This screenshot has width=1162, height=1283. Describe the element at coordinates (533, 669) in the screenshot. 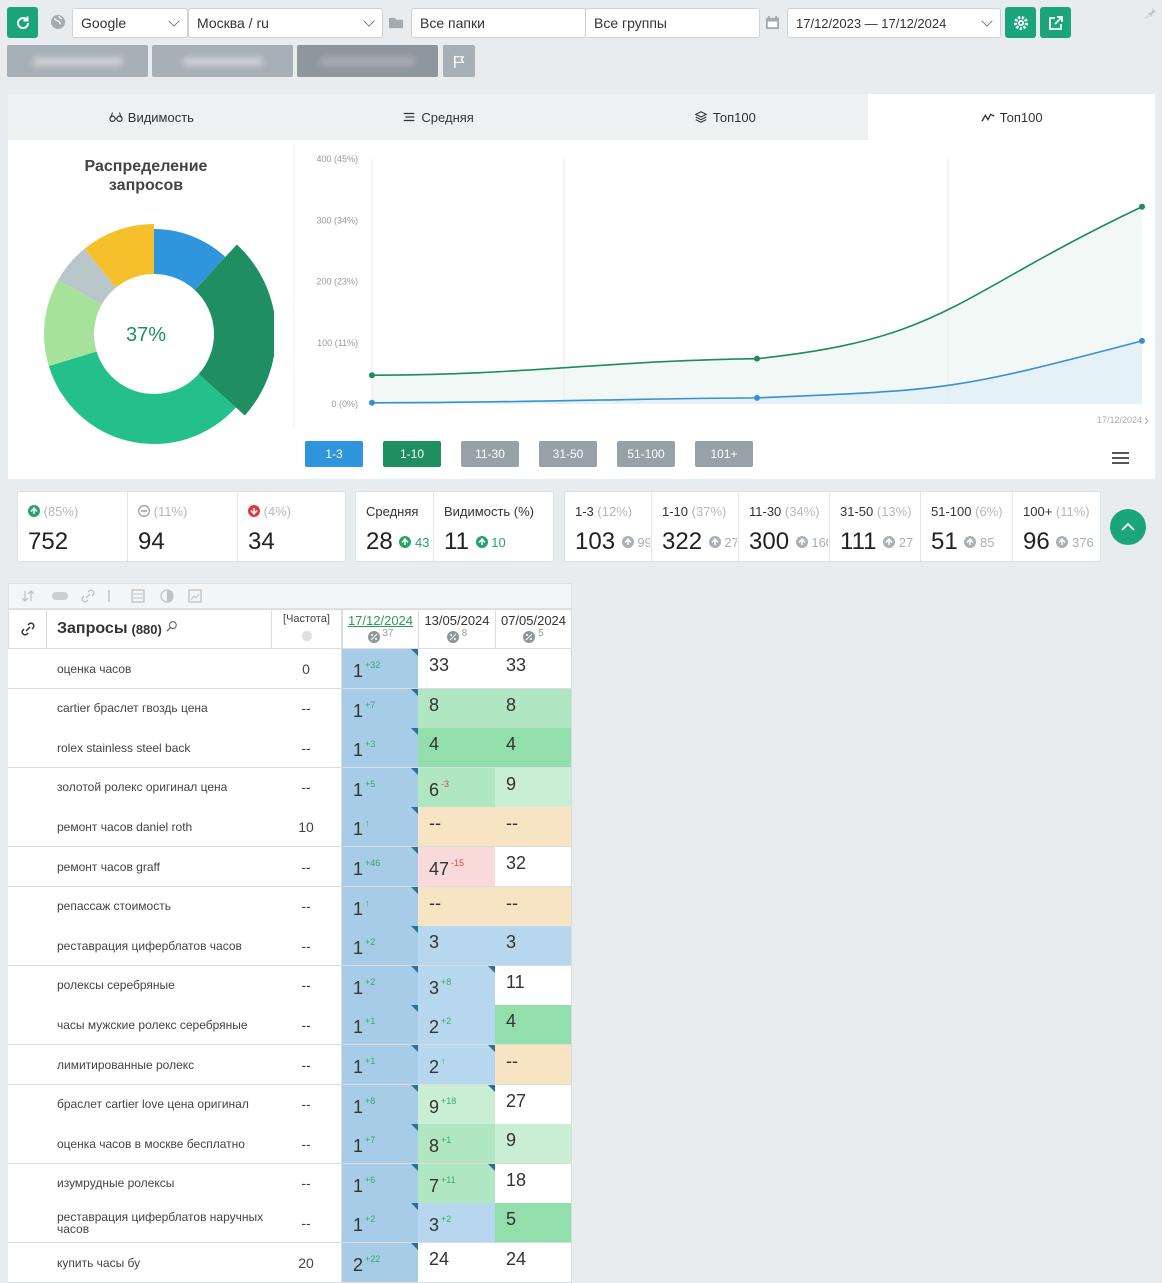

I see `position-cell: 33` at that location.